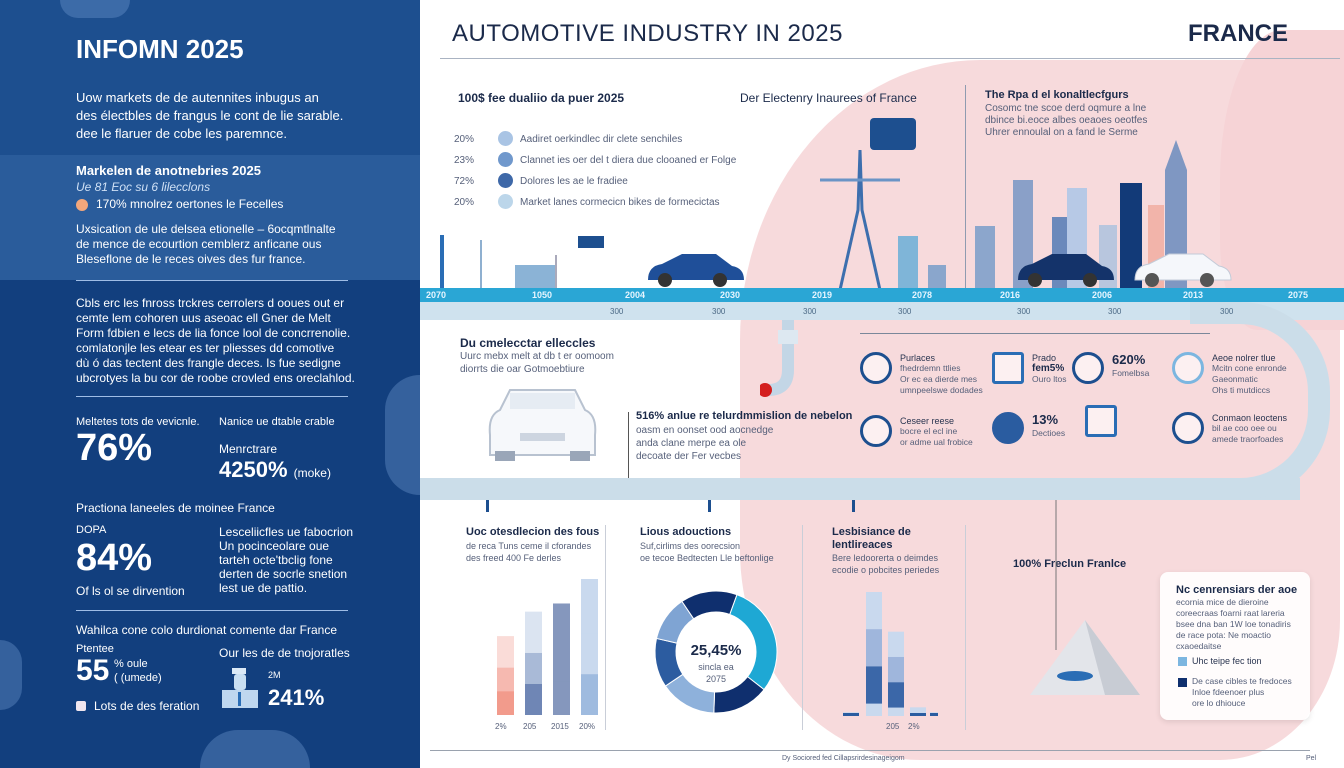 The height and width of the screenshot is (768, 1344). I want to click on donut-center-sub: sincla ea, so click(716, 667).